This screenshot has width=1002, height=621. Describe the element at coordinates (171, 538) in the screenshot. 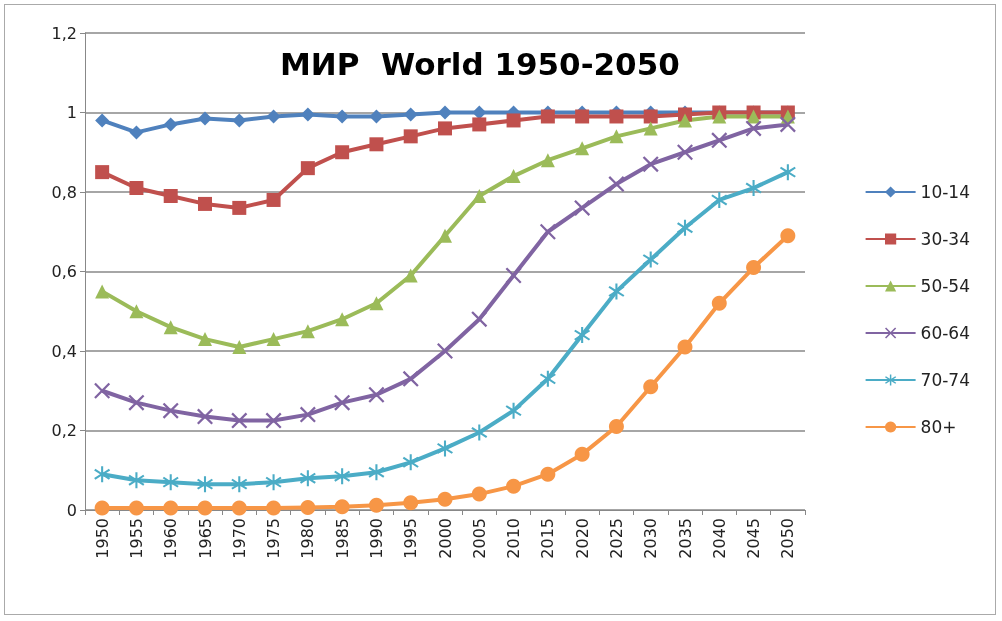

I see `x-tick-label: 1960` at that location.